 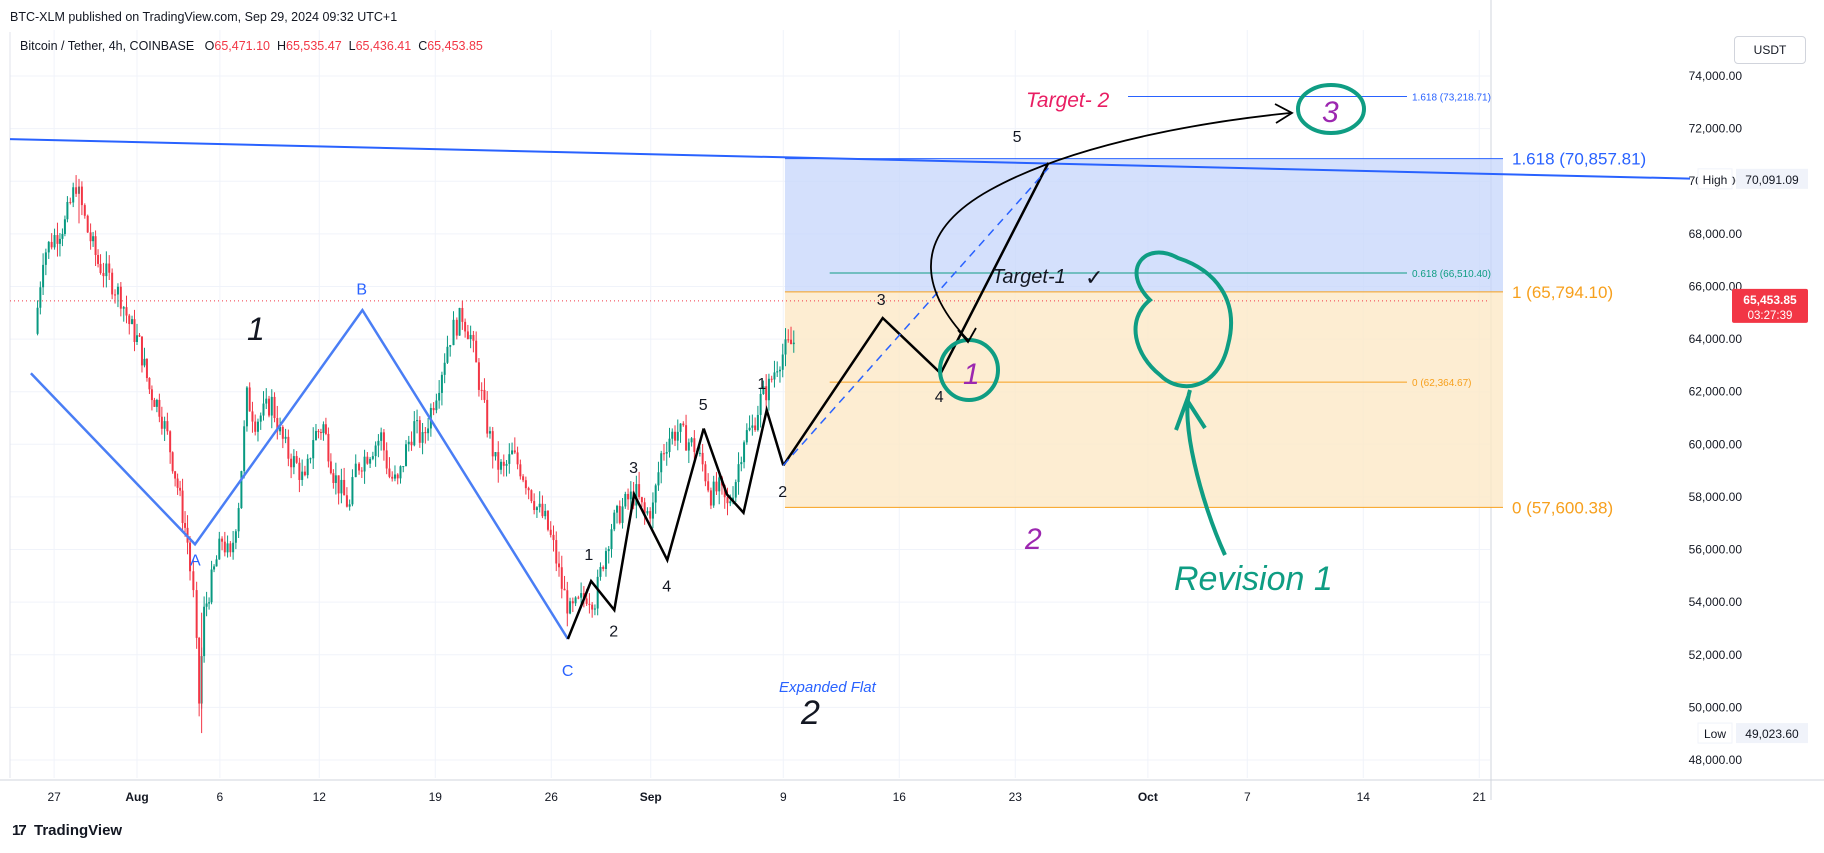 I want to click on wave-abc-line, so click(x=299, y=473).